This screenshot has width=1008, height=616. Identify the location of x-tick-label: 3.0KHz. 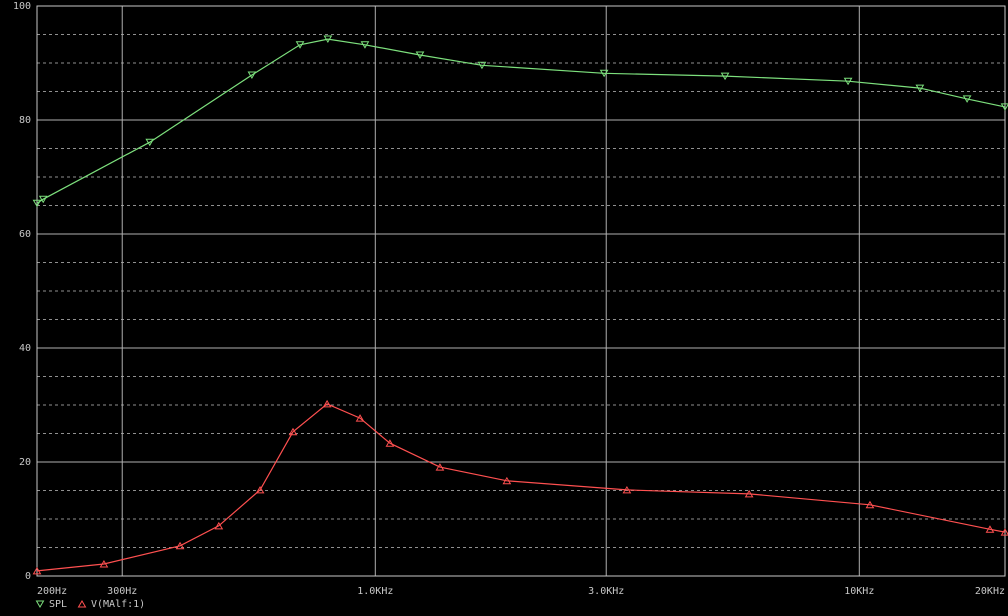
(606, 591).